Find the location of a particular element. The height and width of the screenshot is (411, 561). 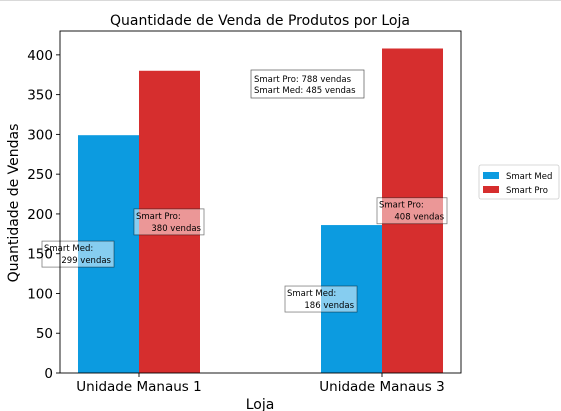

data-label-line2: 299 vendas is located at coordinates (86, 261).